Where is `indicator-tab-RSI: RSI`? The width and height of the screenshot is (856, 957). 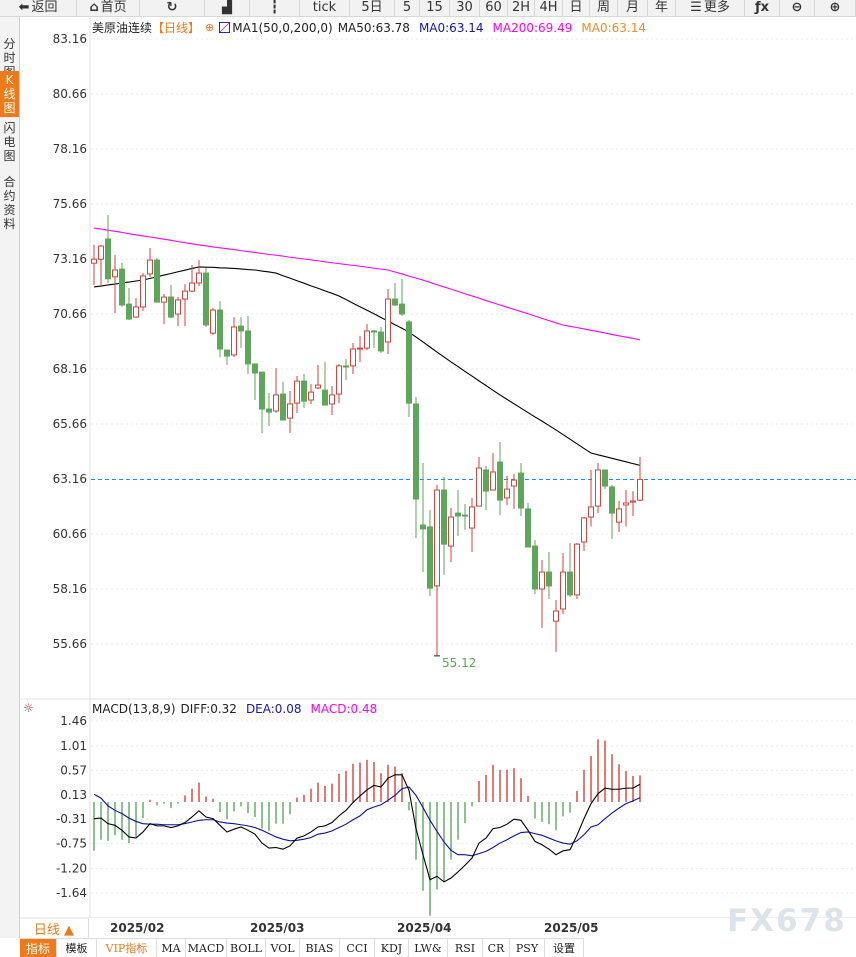 indicator-tab-RSI: RSI is located at coordinates (465, 948).